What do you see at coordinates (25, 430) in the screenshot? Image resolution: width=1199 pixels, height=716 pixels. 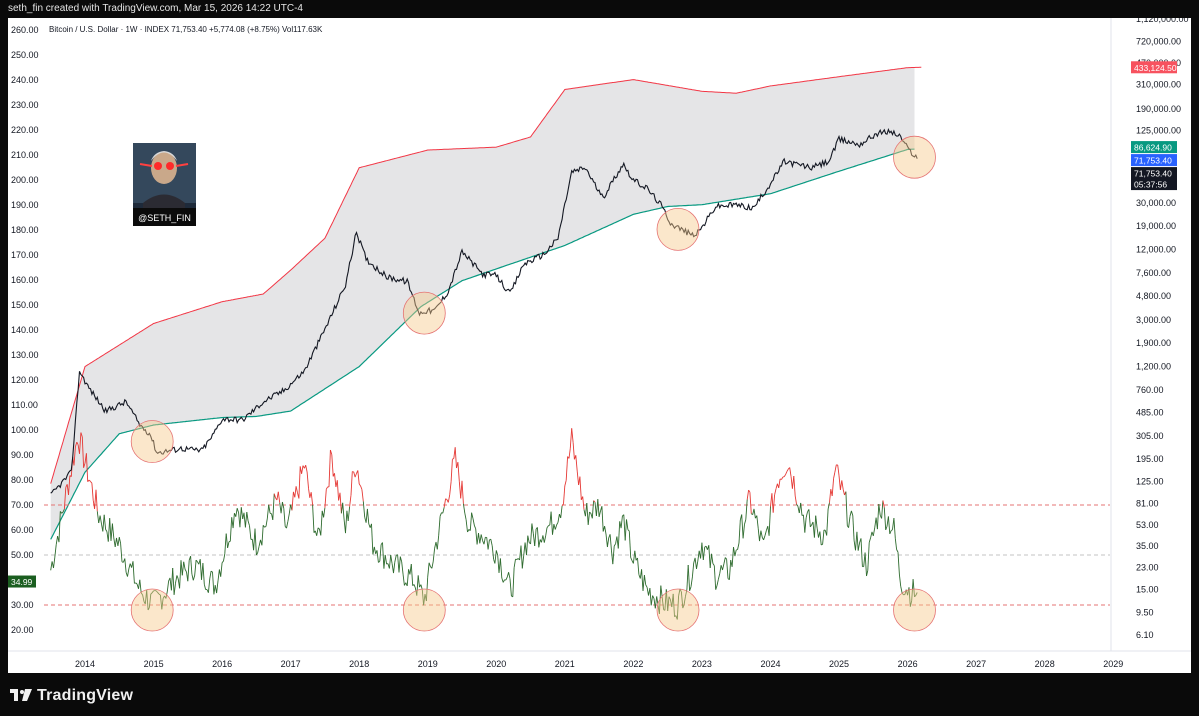 I see `left-axis-tick: 100.00` at bounding box center [25, 430].